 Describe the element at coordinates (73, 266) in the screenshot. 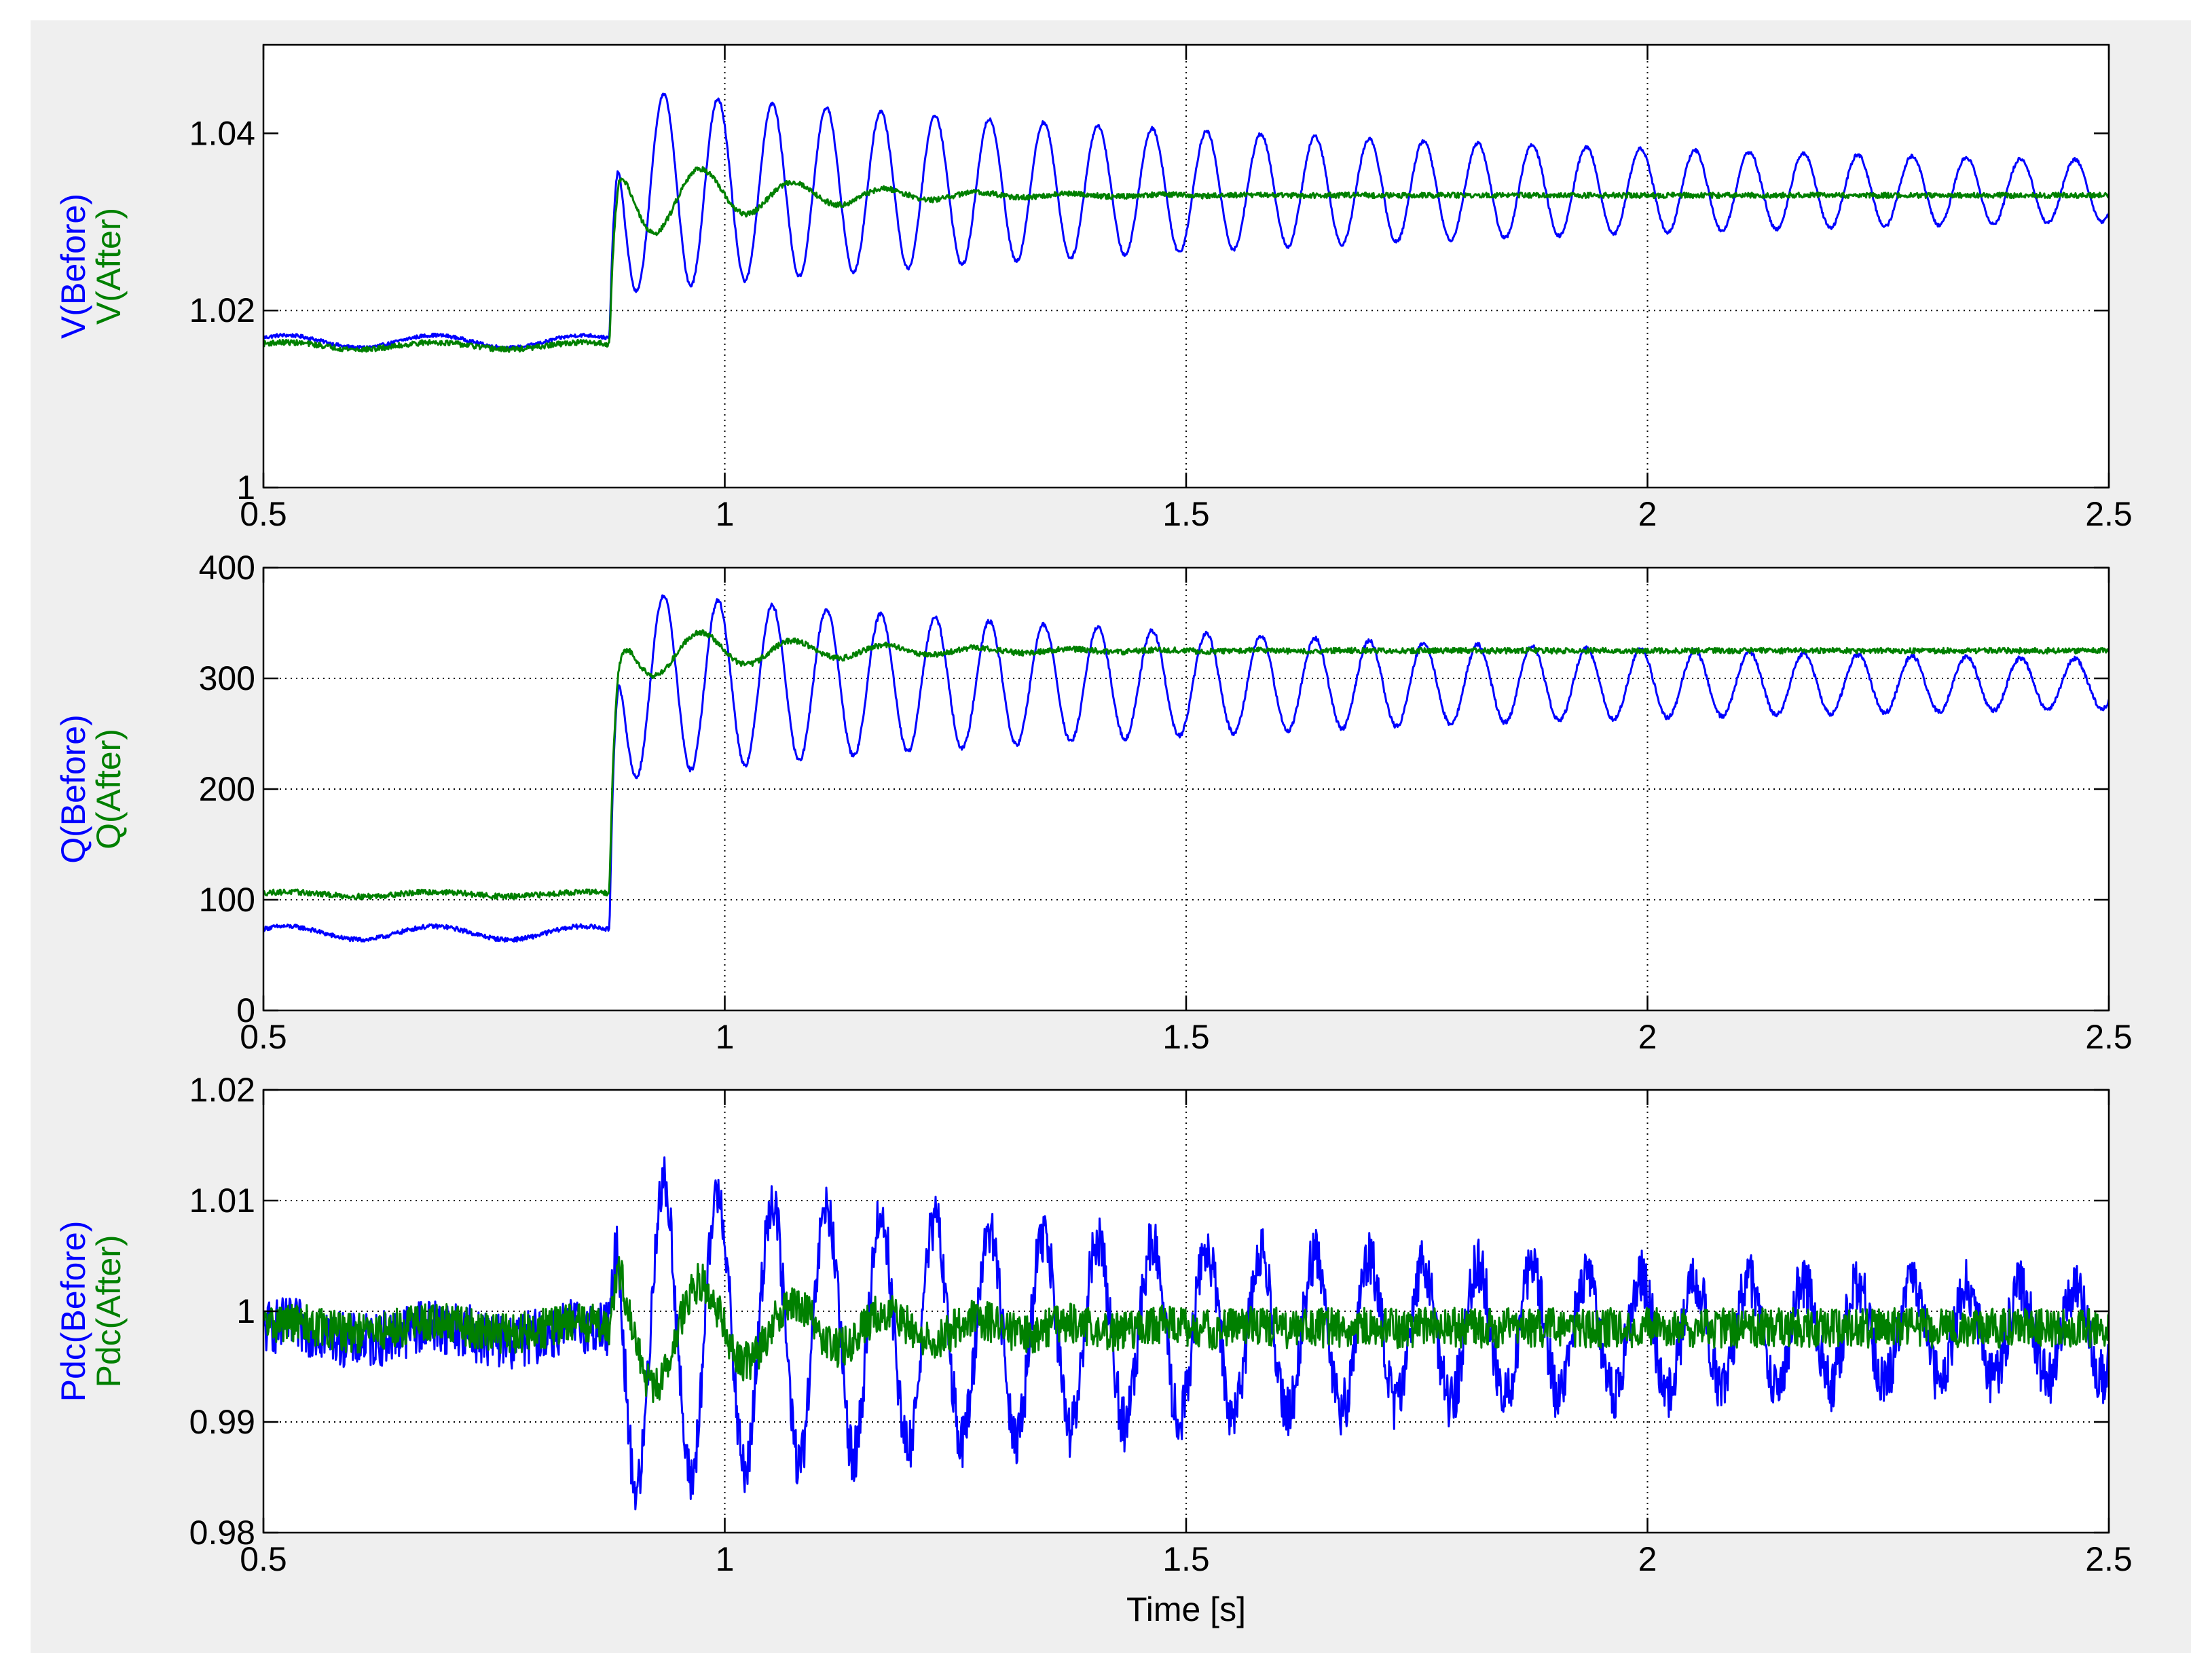

I see `y-axis-label: V(Before)` at that location.